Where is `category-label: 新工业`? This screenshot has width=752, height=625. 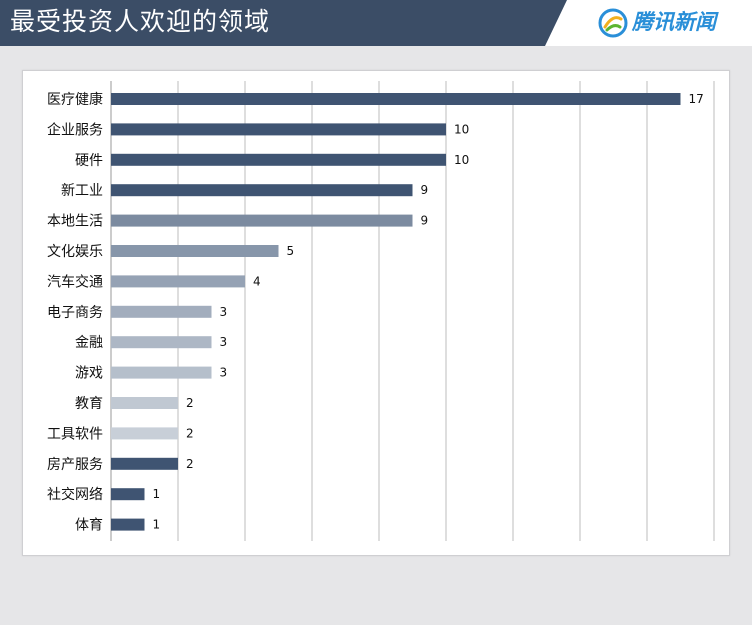
category-label: 新工业 is located at coordinates (82, 191).